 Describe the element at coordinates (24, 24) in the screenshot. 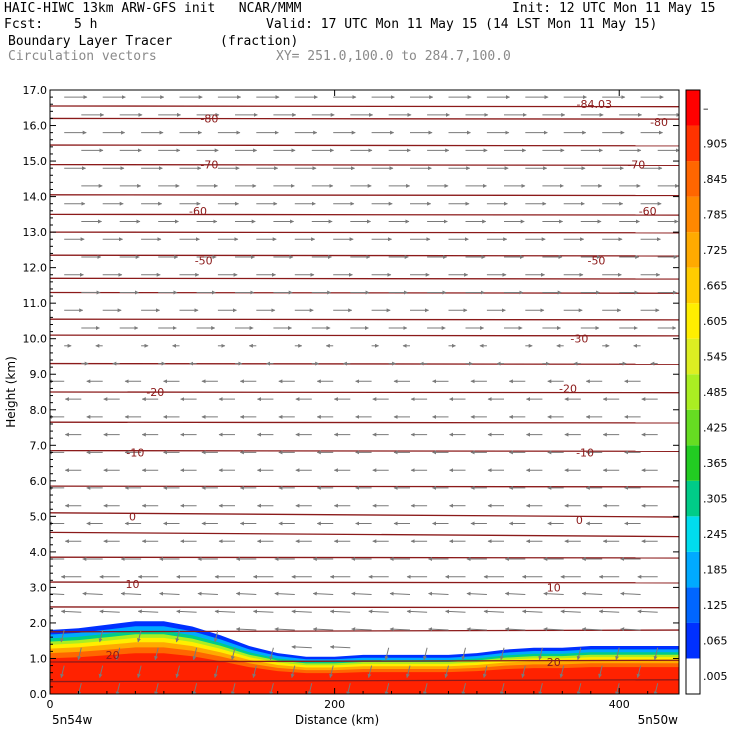

I see `forecast-label: Fcst:` at that location.